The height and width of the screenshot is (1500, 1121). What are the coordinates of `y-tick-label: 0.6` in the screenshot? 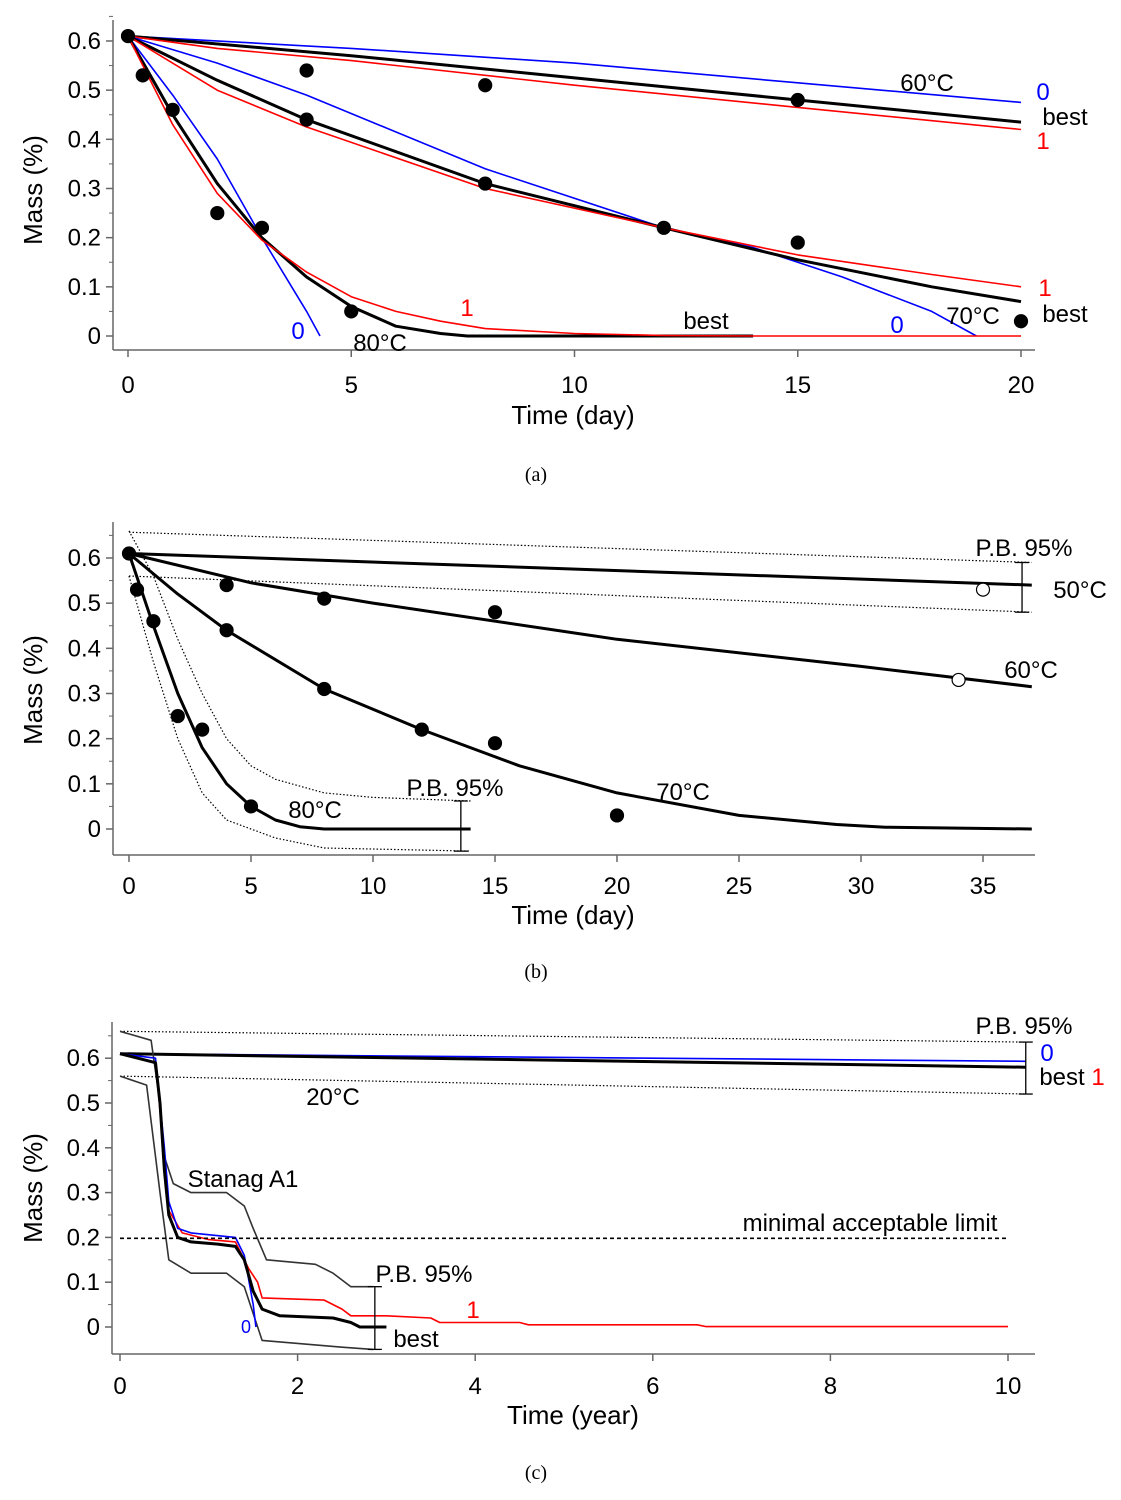 It's located at (84, 41).